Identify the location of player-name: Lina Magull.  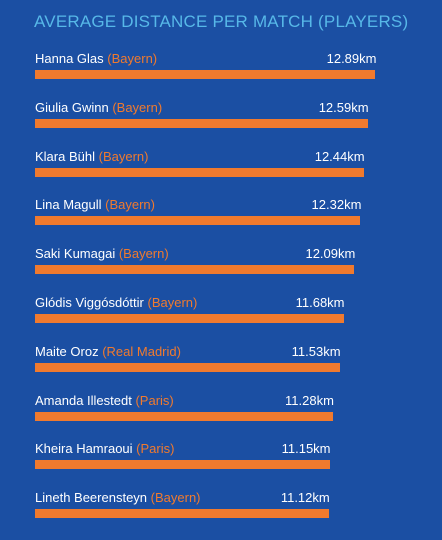
(68, 205).